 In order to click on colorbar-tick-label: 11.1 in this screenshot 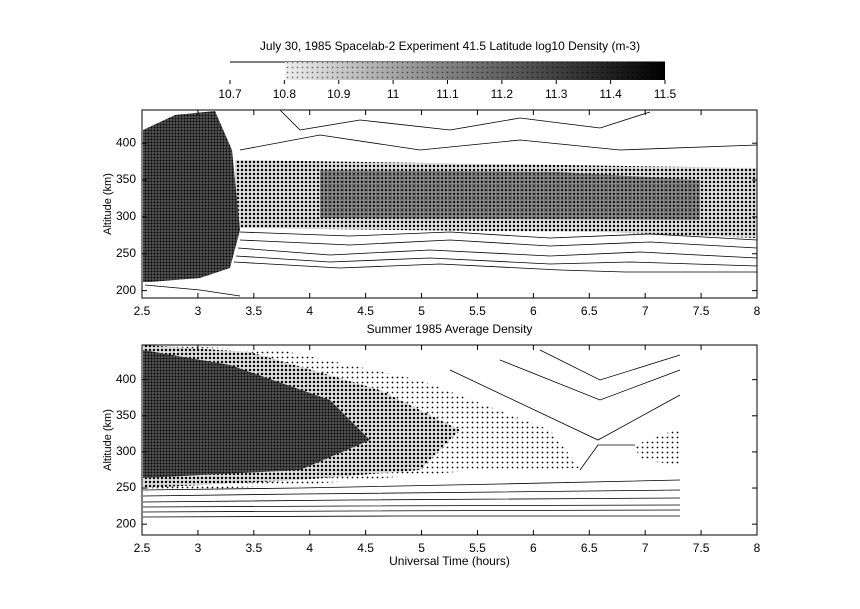, I will do `click(447, 94)`.